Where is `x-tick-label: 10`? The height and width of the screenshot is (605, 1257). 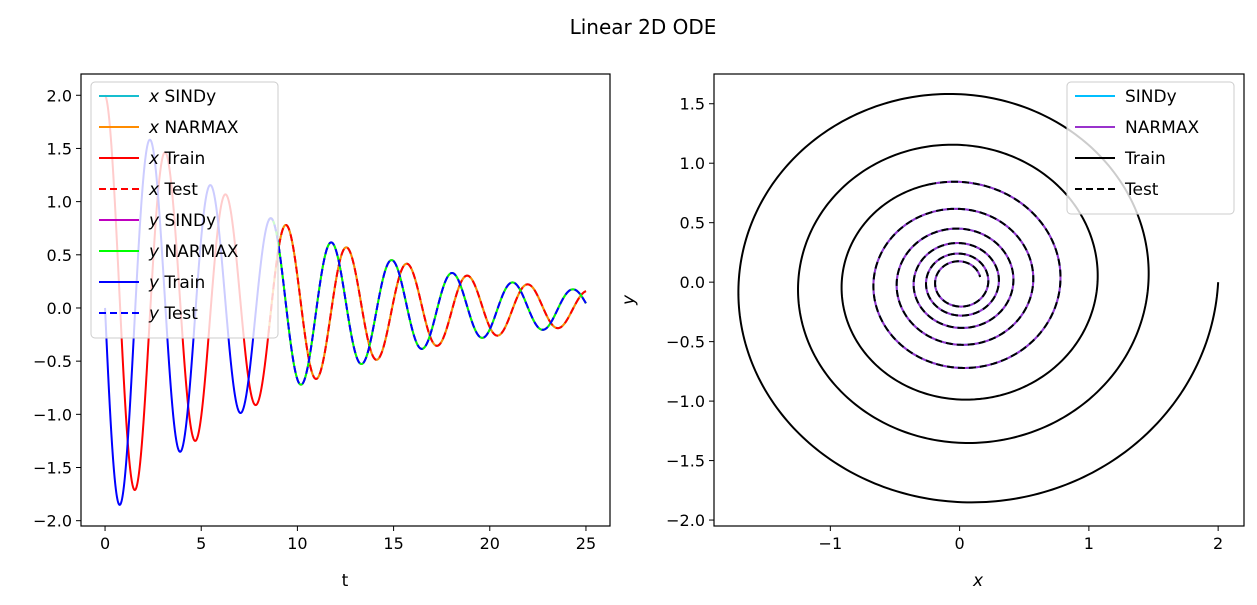
x-tick-label: 10 is located at coordinates (297, 543).